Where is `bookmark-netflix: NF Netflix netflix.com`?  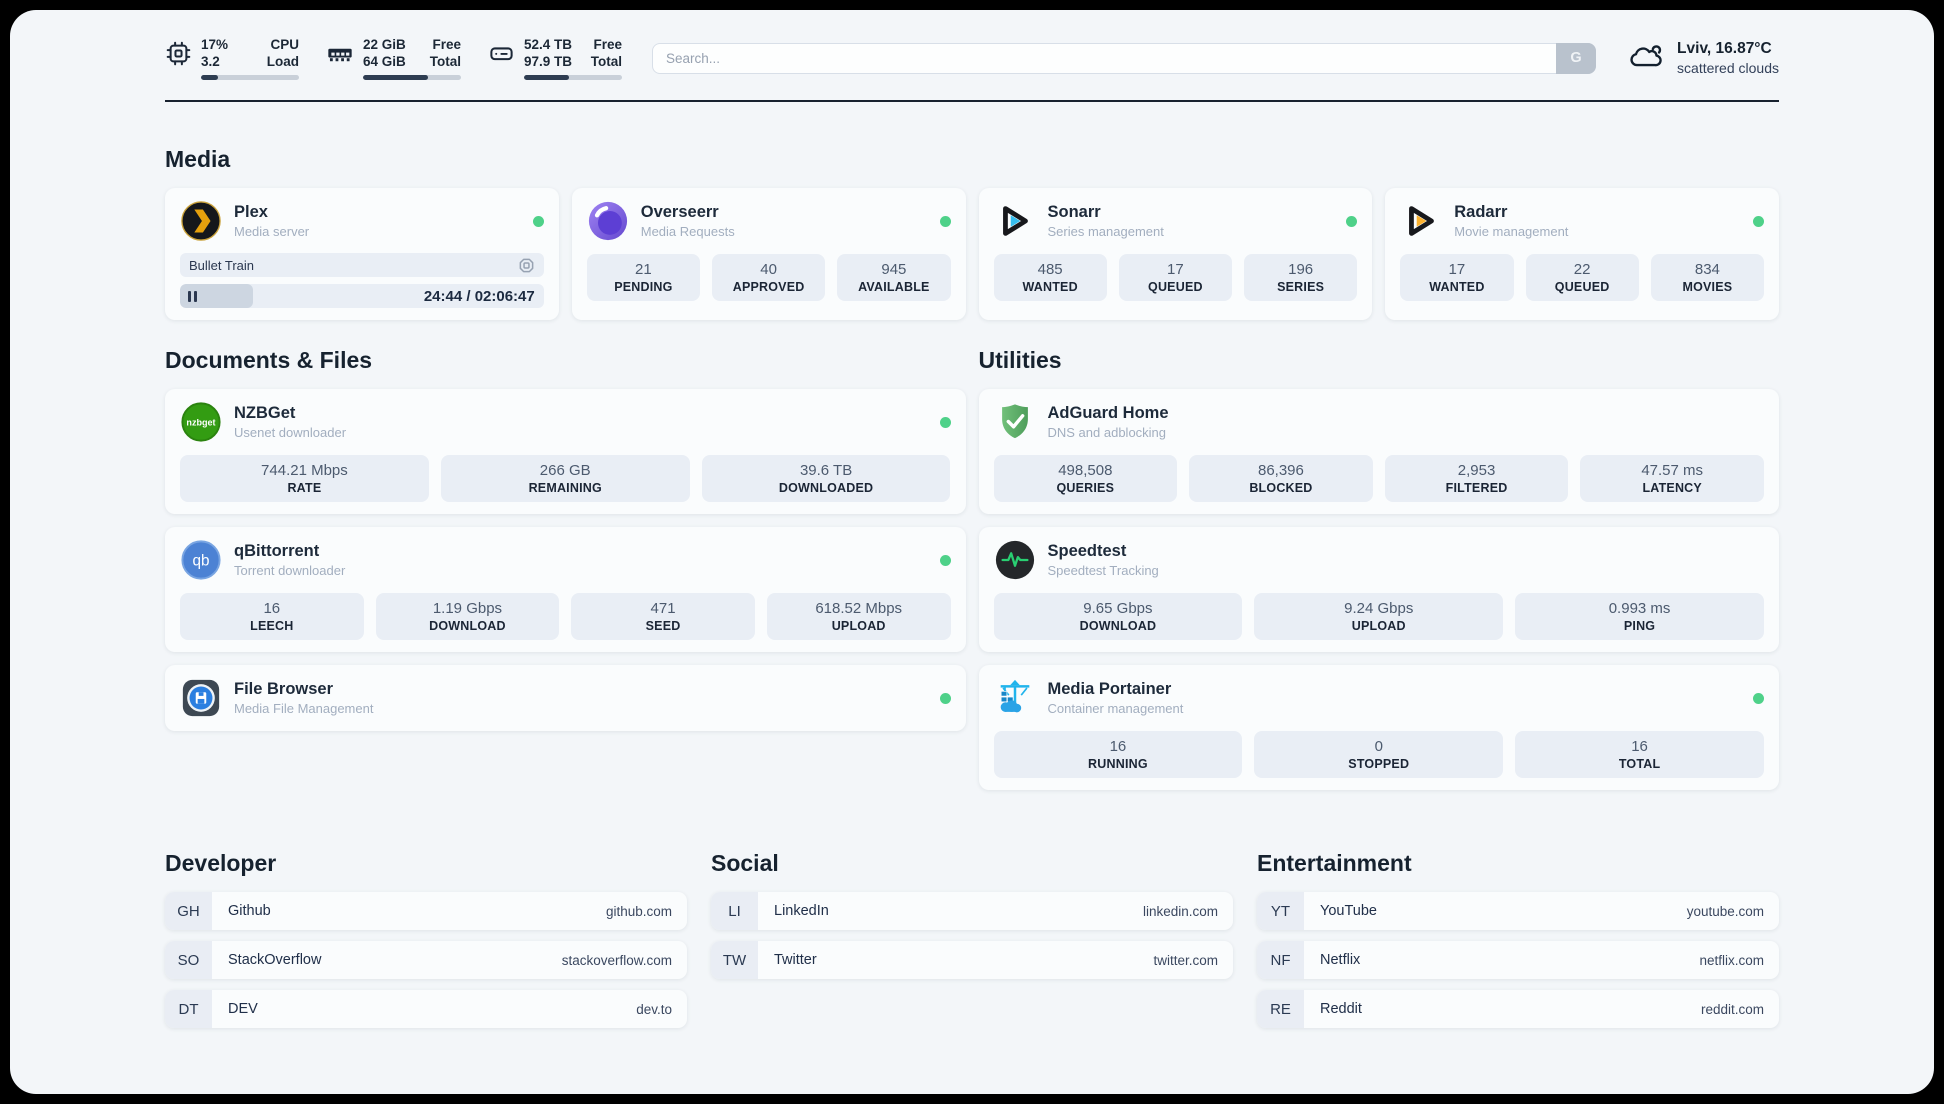
bookmark-netflix: NF Netflix netflix.com is located at coordinates (1518, 960).